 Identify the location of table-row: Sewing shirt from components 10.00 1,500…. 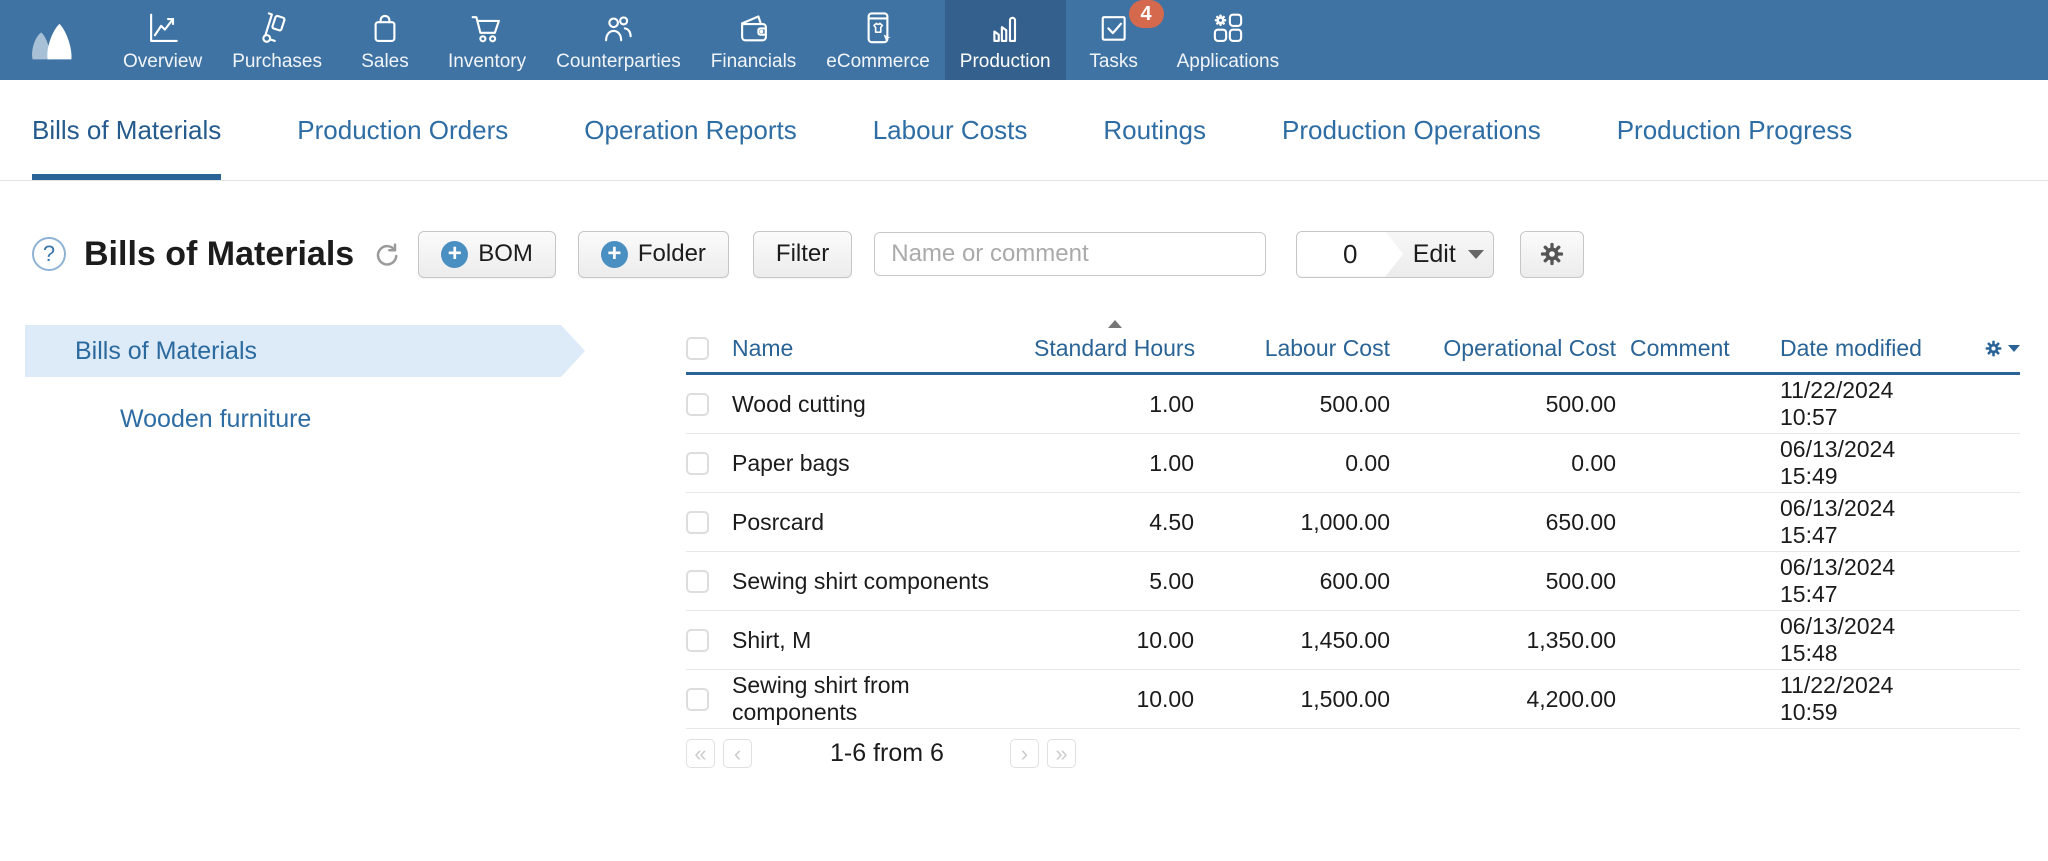
(1353, 699).